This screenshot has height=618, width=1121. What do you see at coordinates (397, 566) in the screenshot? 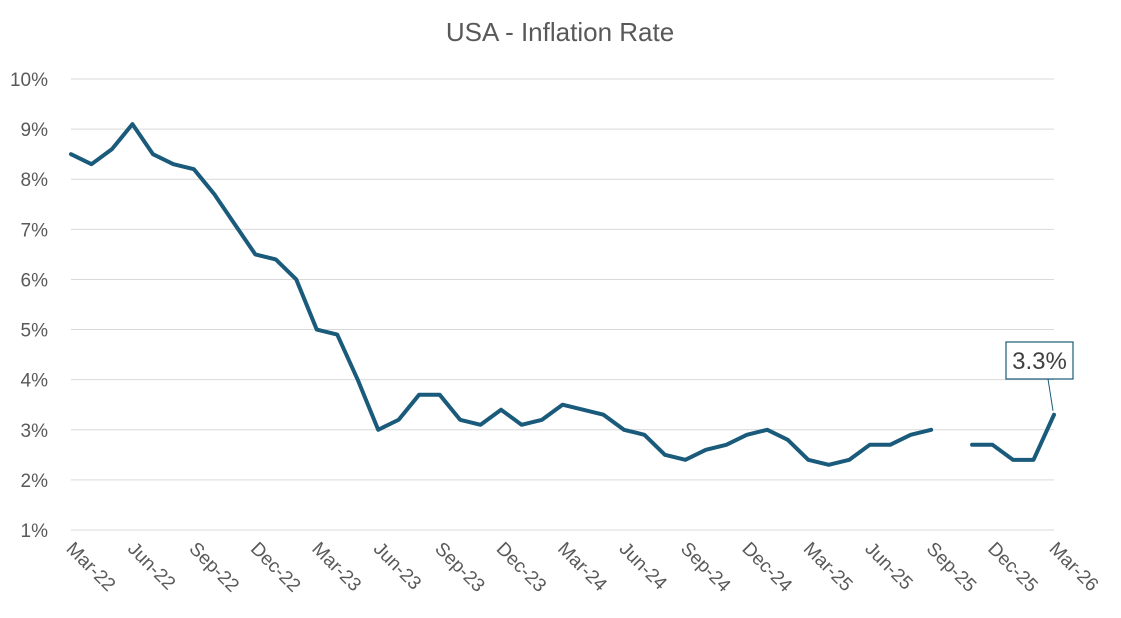
I see `x-tick-label: Jun-23` at bounding box center [397, 566].